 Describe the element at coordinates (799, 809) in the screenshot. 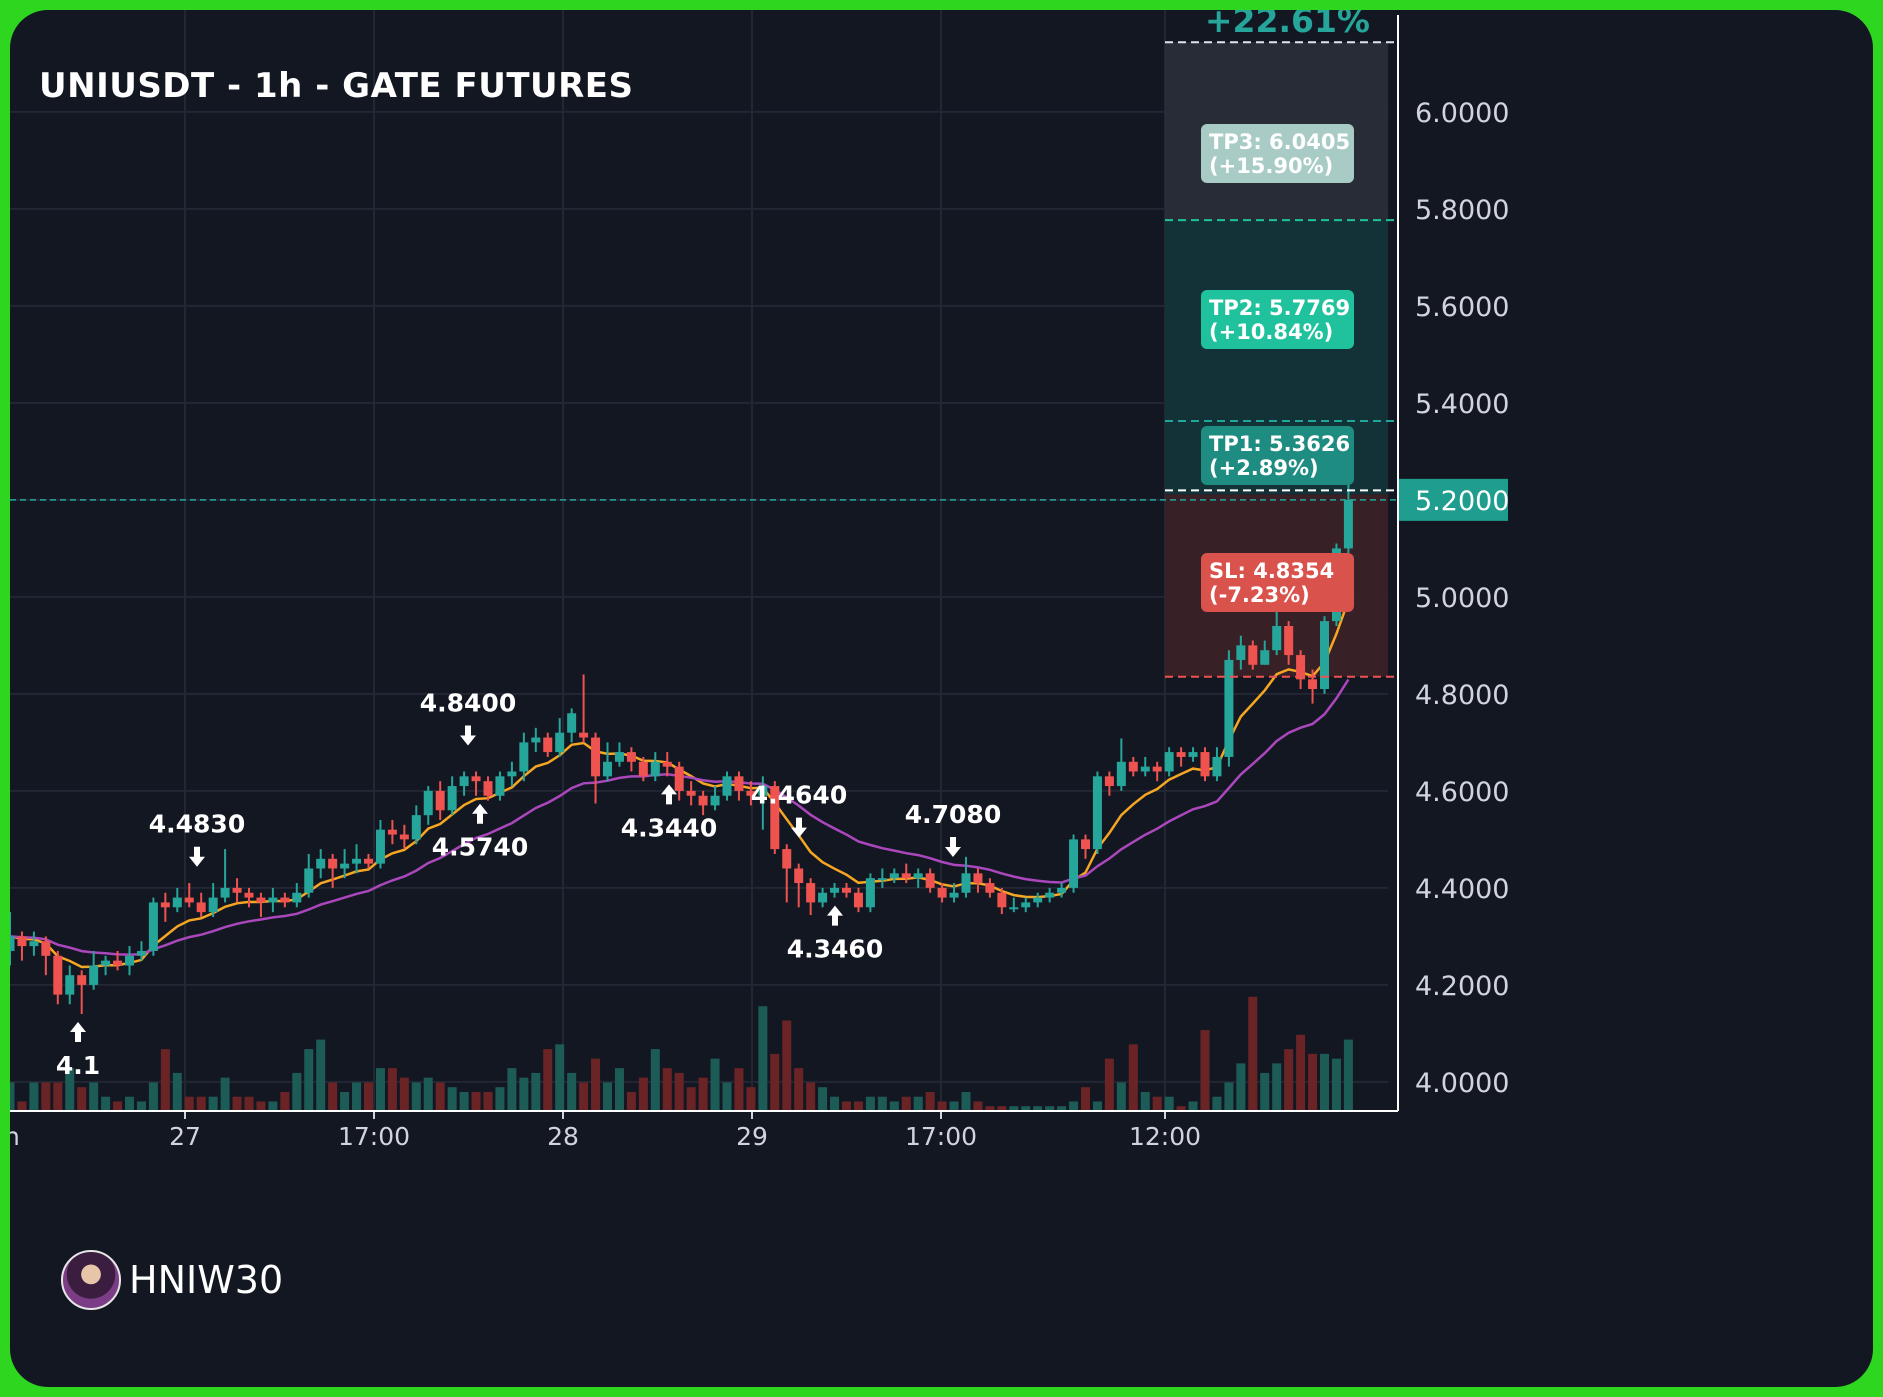

I see `pivot-label: 4.4640` at that location.